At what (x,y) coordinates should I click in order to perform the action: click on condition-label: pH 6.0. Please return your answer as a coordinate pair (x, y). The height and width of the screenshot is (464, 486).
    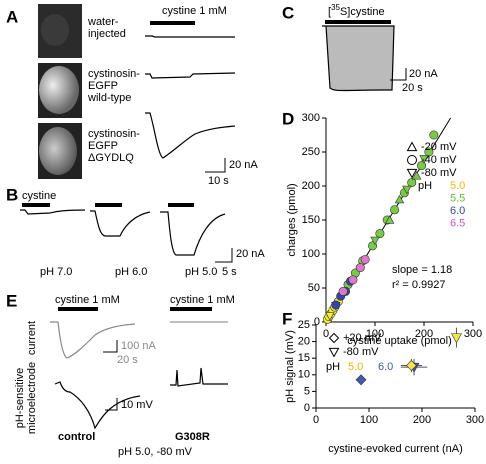
    Looking at the image, I should click on (131, 272).